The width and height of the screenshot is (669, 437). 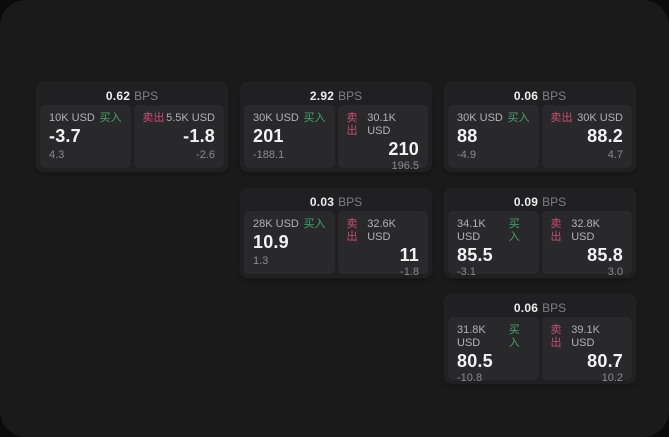 I want to click on sell-panel: 卖出 39.1K USD 80.7 10.2, so click(x=586, y=350).